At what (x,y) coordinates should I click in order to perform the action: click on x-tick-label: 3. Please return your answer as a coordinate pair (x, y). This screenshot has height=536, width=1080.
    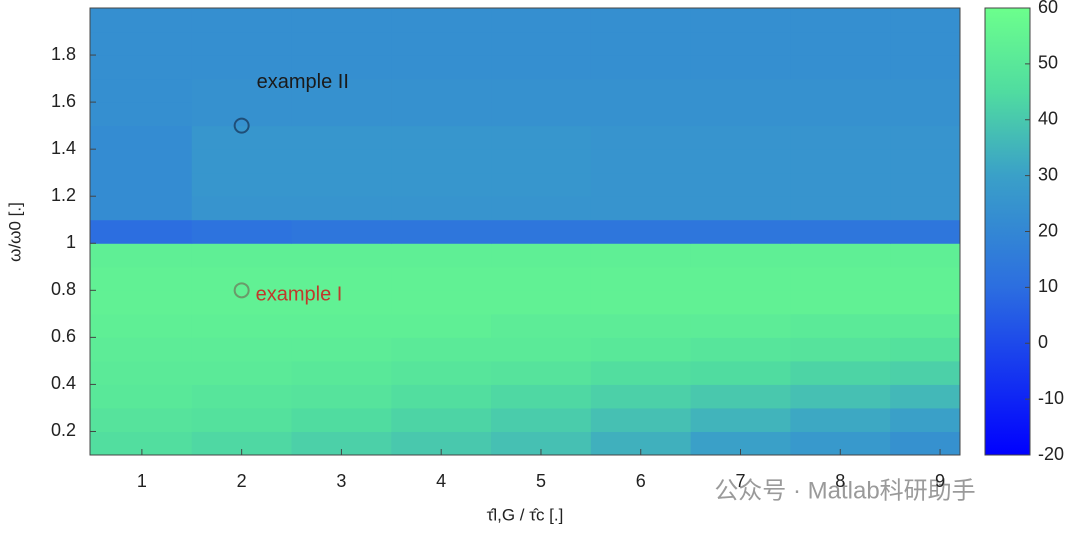
    Looking at the image, I should click on (341, 481).